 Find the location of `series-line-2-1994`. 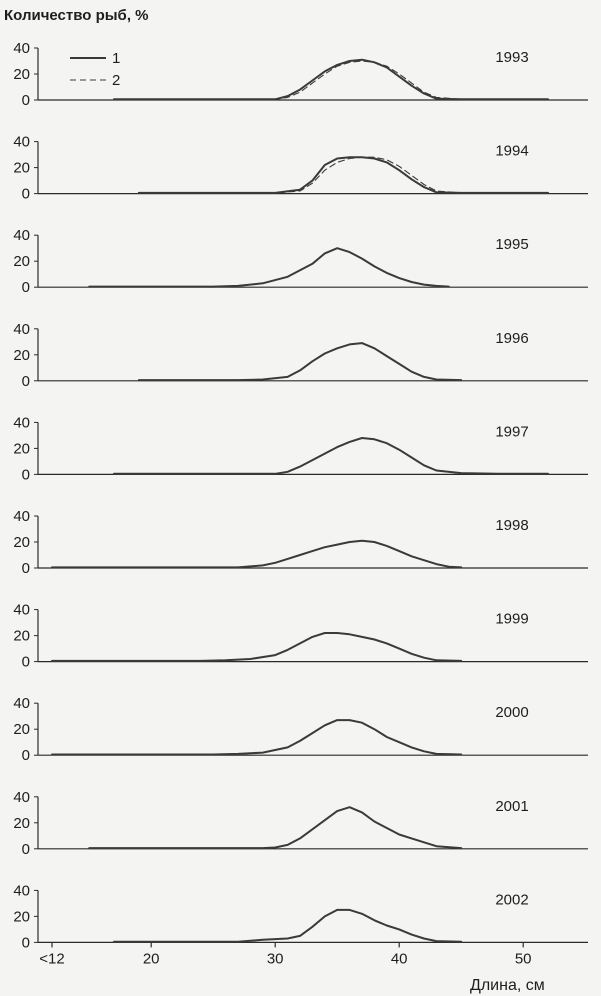

series-line-2-1994 is located at coordinates (343, 175).